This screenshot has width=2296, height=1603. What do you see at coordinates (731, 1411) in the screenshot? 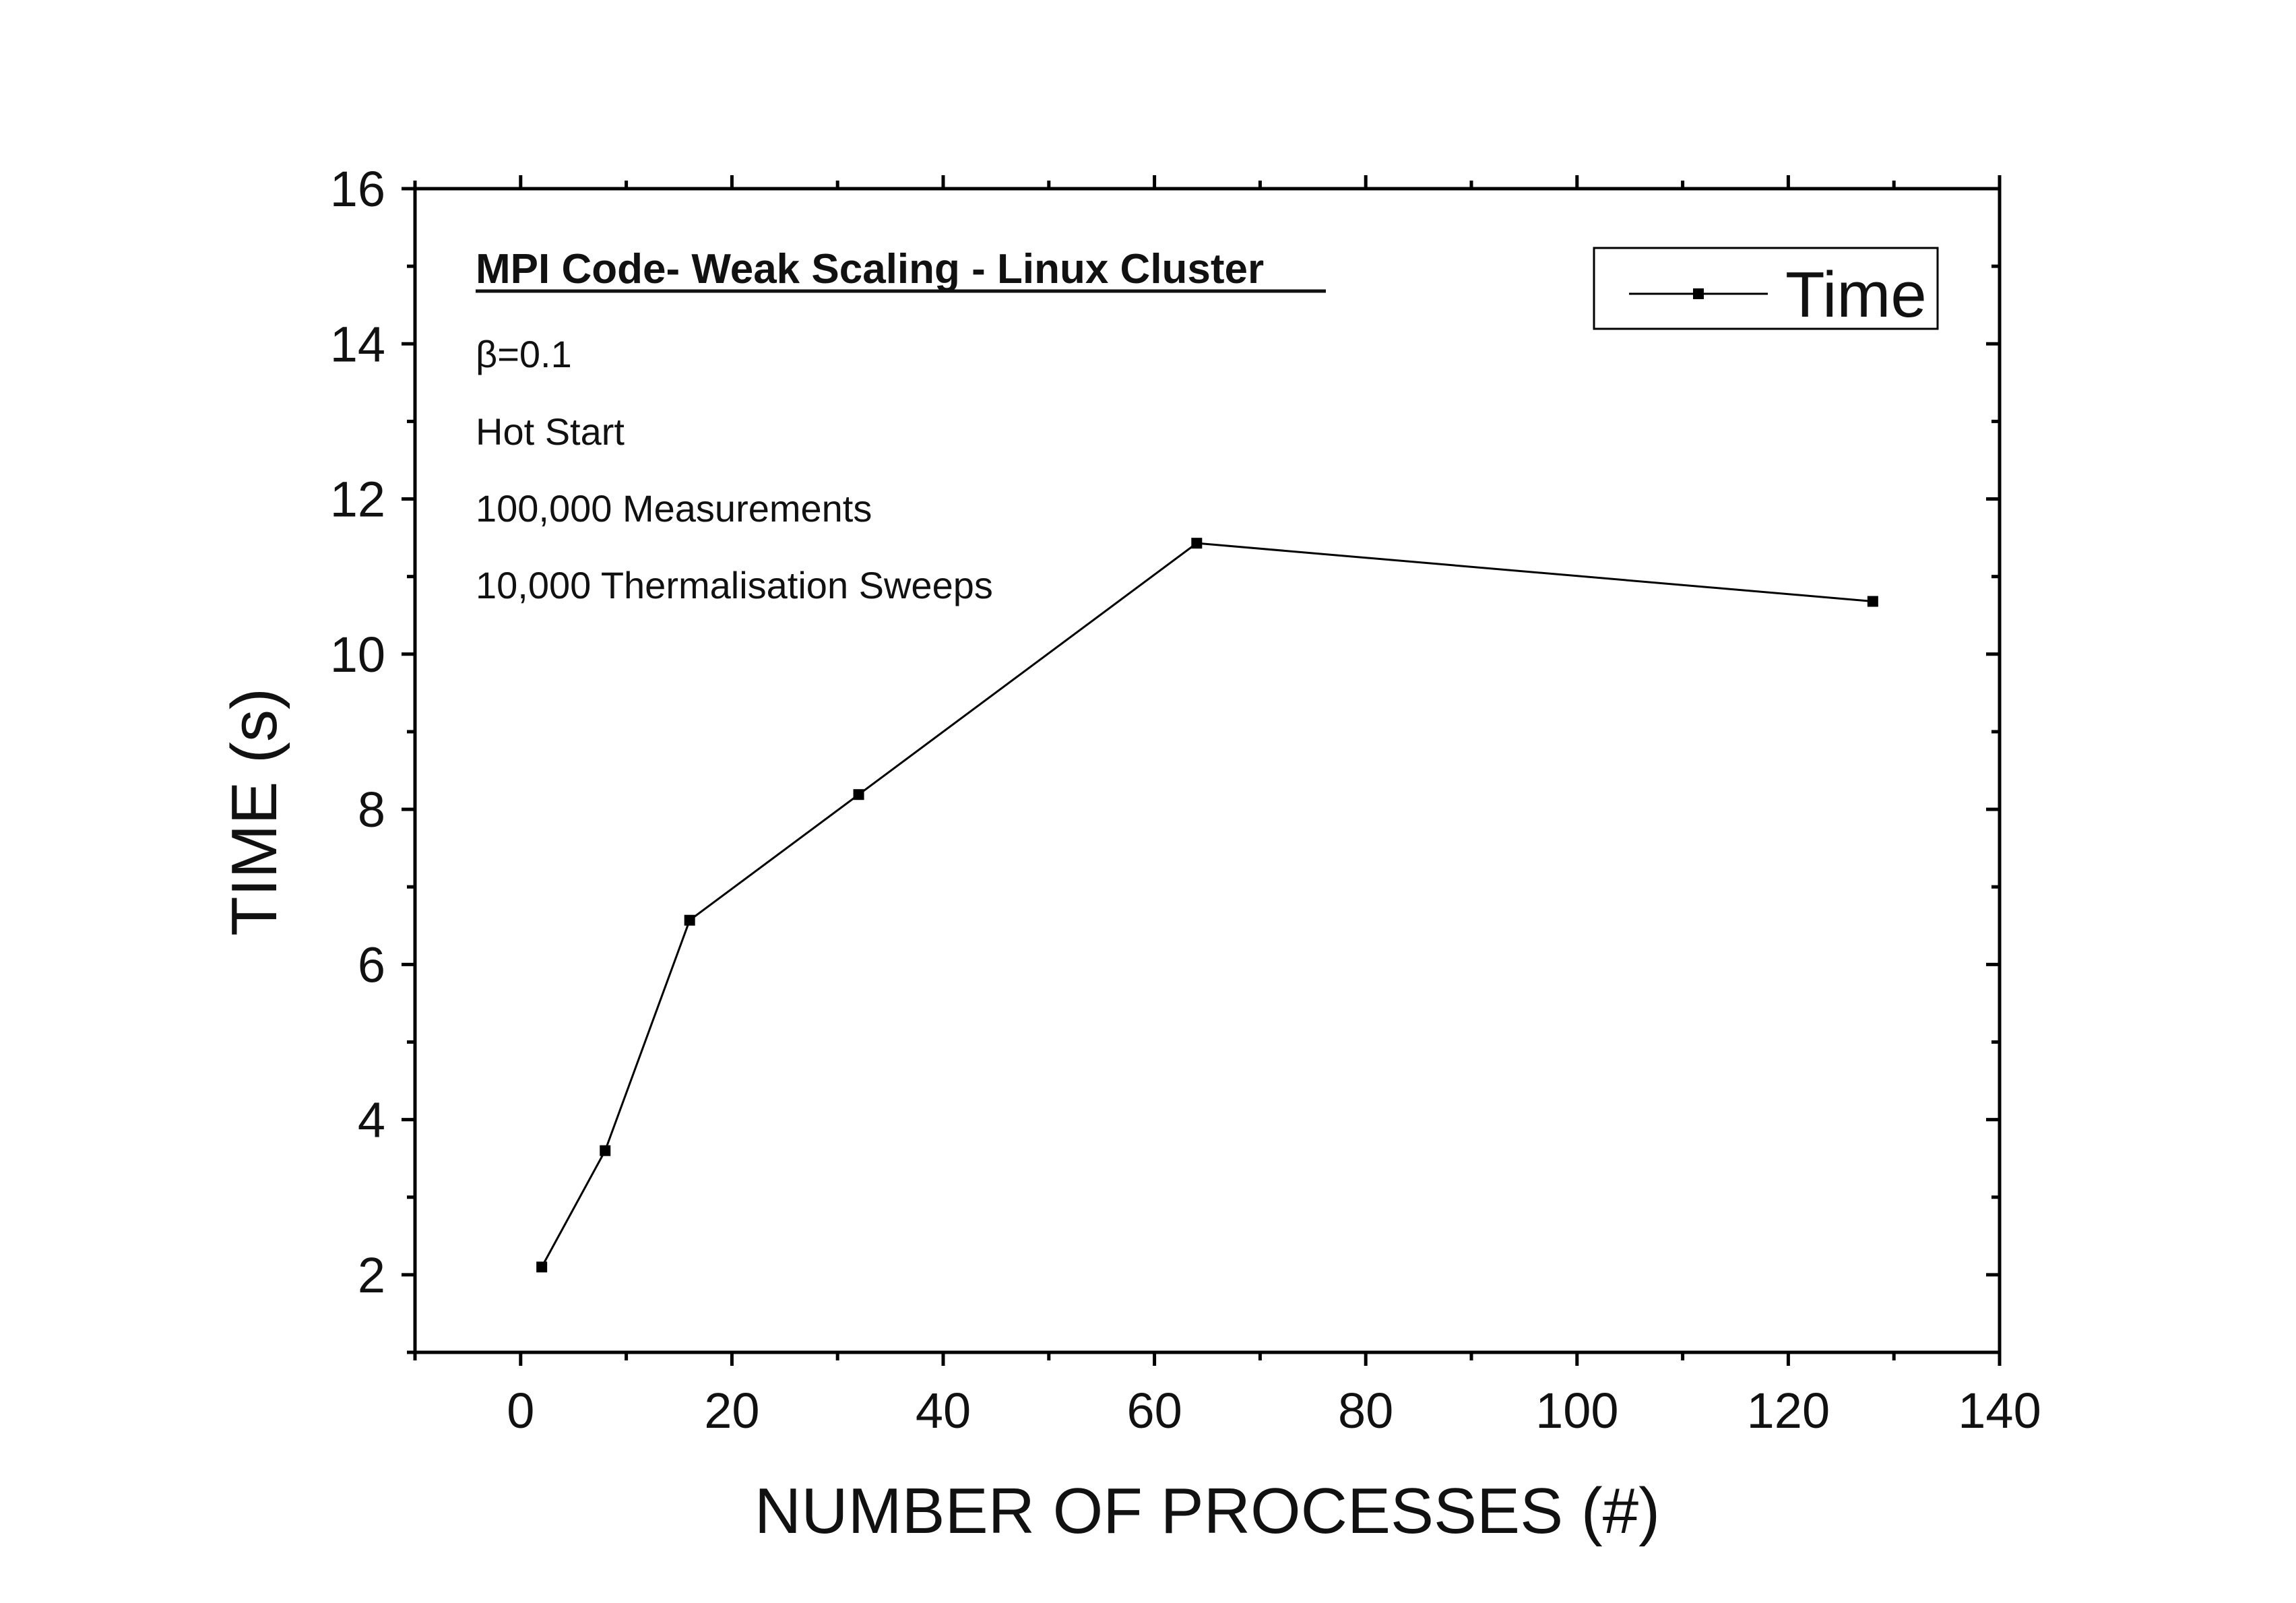
I see `x-tick-label: 20` at bounding box center [731, 1411].